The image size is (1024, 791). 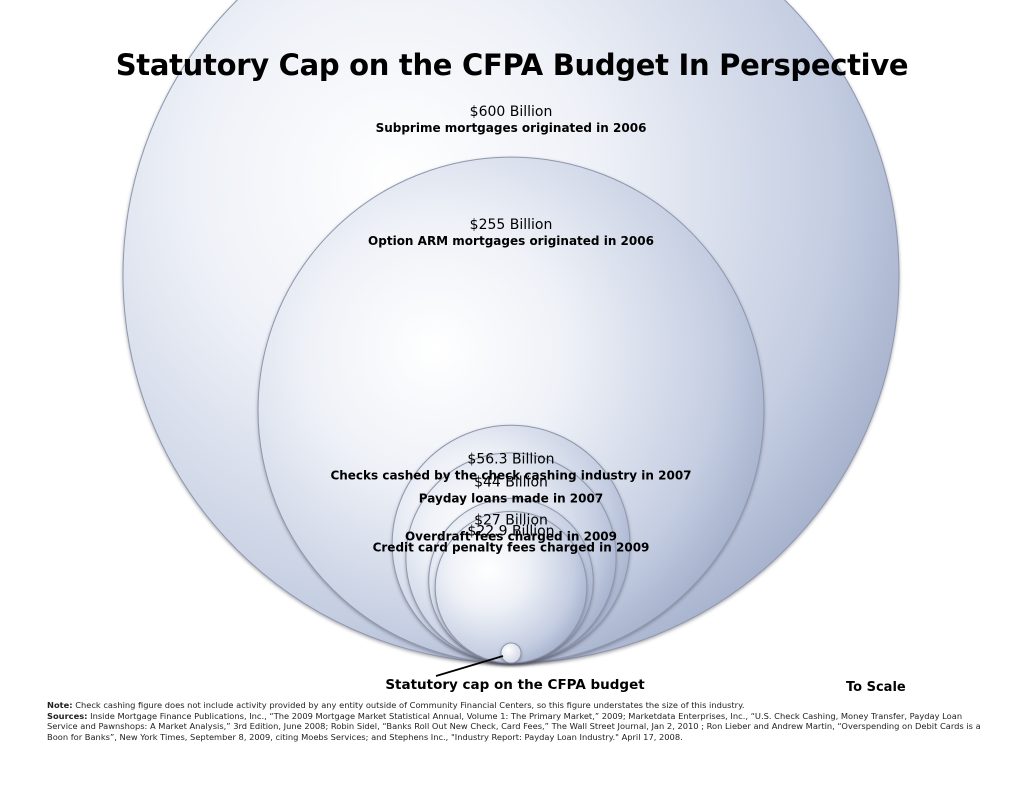 I want to click on description-label: Payday loans made in 2007, so click(x=511, y=498).